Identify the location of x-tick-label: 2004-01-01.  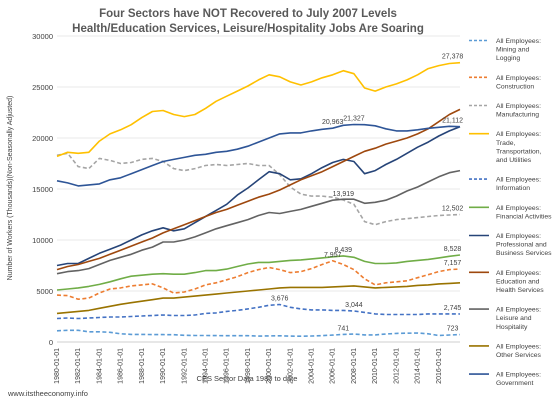
(312, 366).